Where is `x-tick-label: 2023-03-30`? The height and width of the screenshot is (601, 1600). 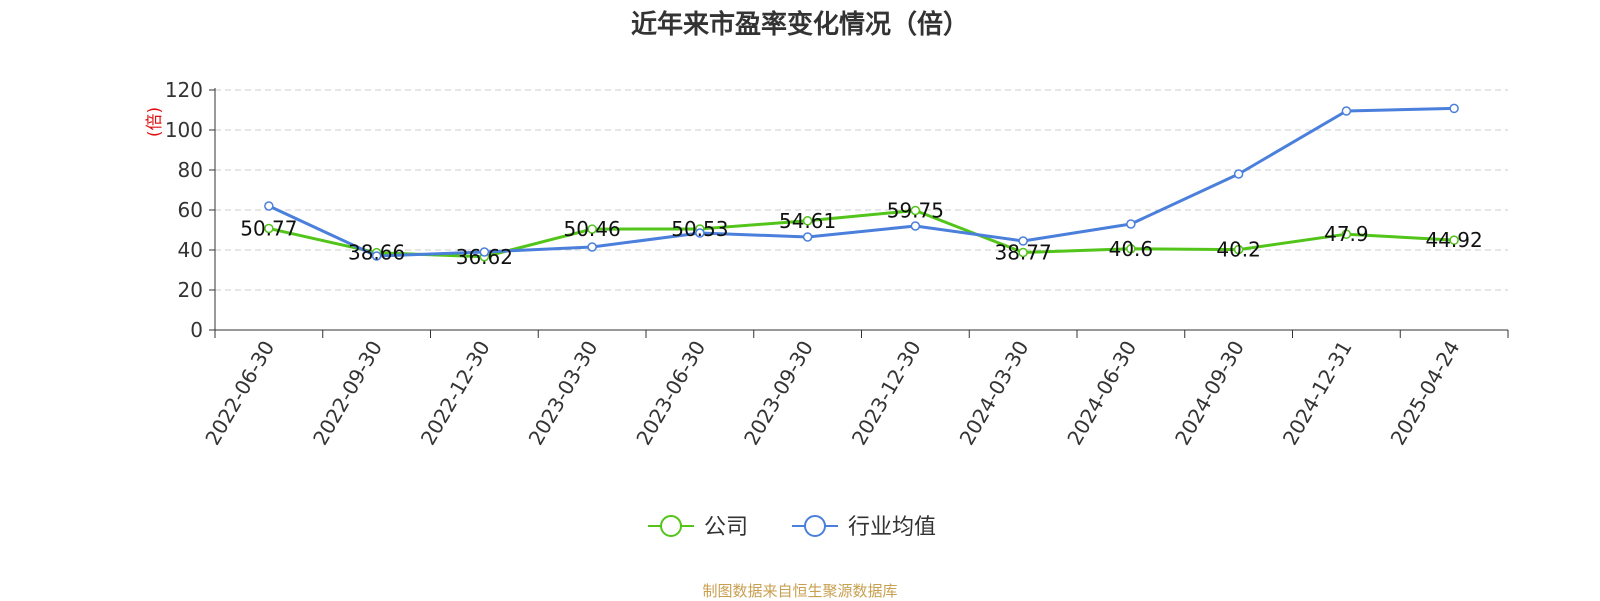 x-tick-label: 2023-03-30 is located at coordinates (563, 393).